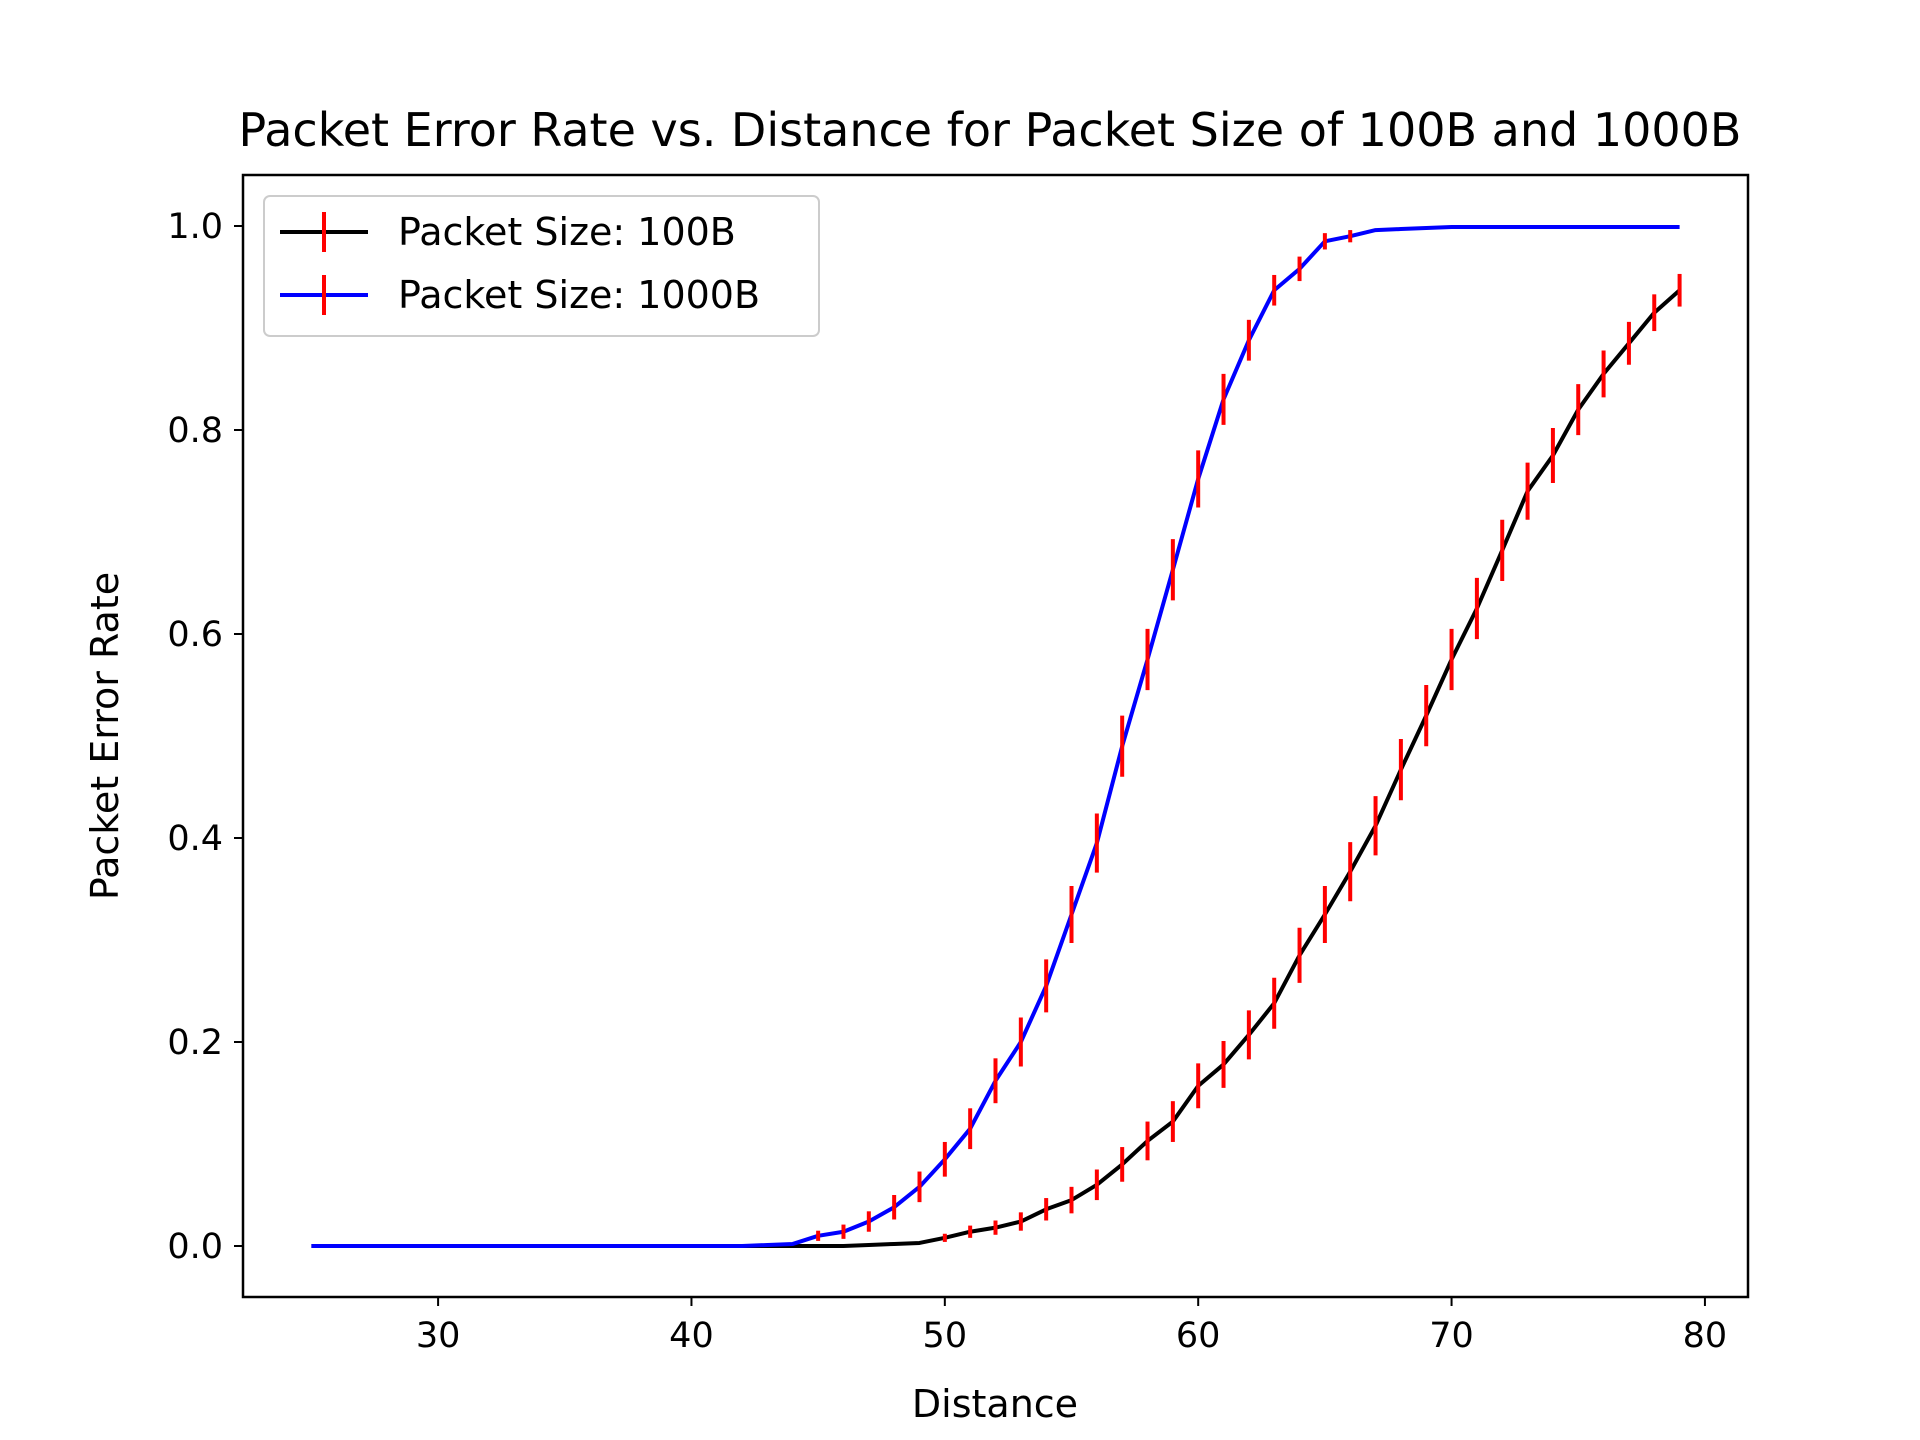 The width and height of the screenshot is (1920, 1440). Describe the element at coordinates (1451, 1336) in the screenshot. I see `x-tick-label: 70` at that location.